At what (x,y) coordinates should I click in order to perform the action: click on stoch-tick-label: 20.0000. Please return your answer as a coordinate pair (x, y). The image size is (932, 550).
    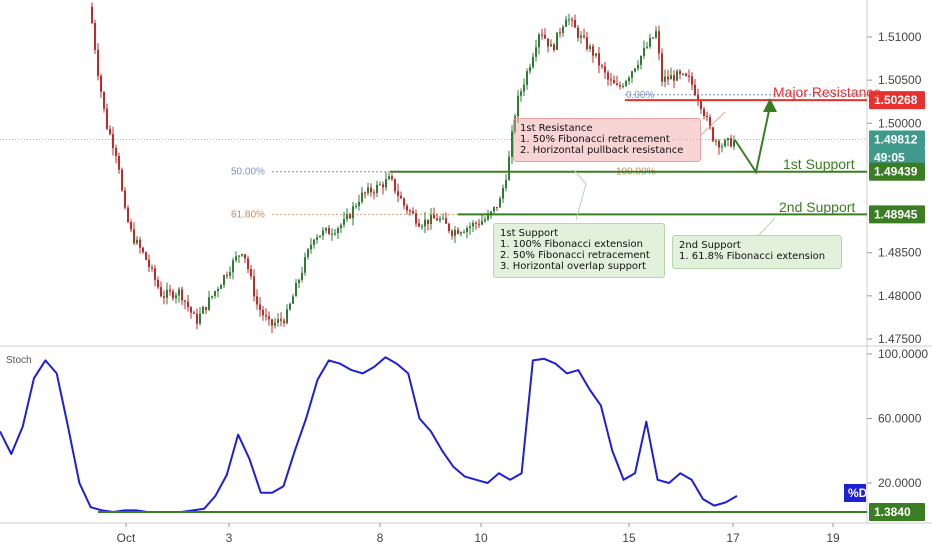
    Looking at the image, I should click on (900, 483).